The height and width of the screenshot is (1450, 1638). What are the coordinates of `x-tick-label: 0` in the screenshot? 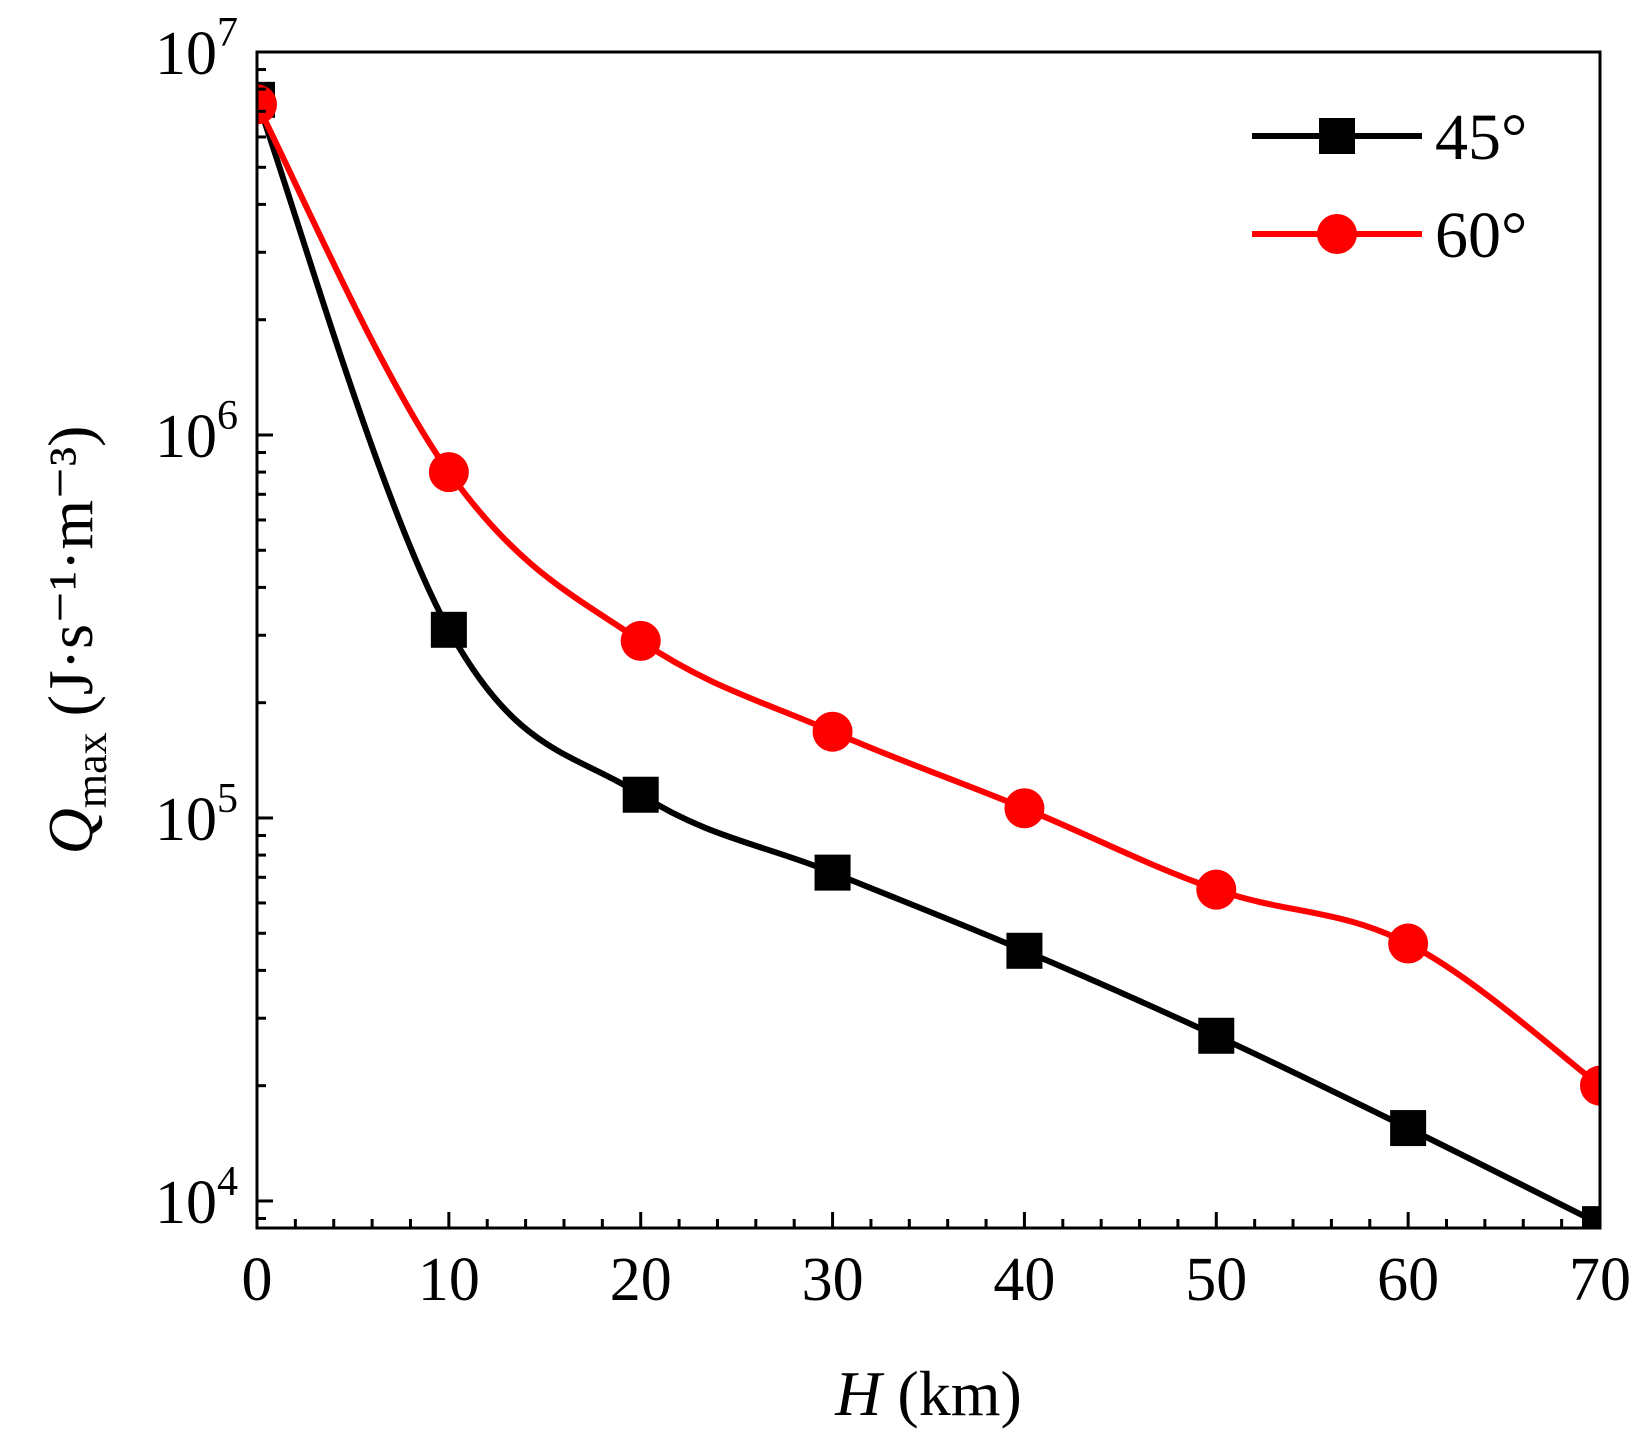 It's located at (257, 1280).